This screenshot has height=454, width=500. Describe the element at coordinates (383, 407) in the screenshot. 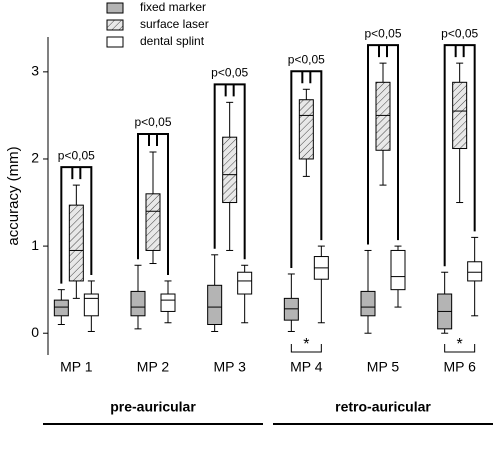

I see `group-label: retro-auricular` at that location.